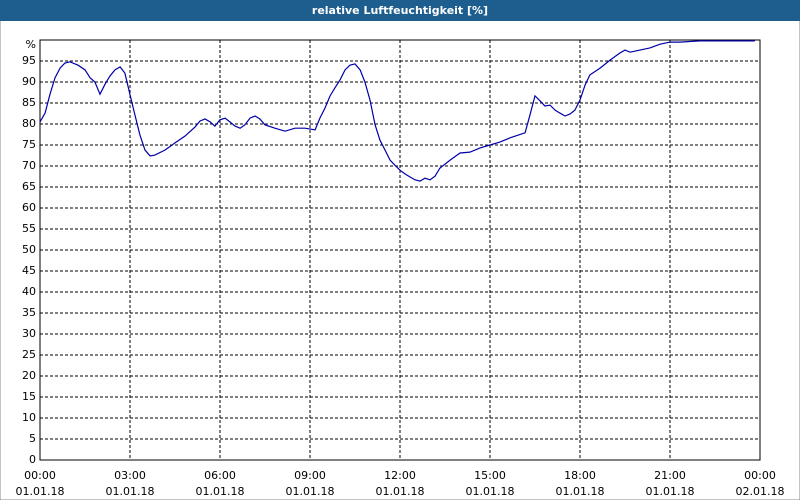 Image resolution: width=800 pixels, height=504 pixels. Describe the element at coordinates (29, 228) in the screenshot. I see `y-tick-label: 55` at that location.